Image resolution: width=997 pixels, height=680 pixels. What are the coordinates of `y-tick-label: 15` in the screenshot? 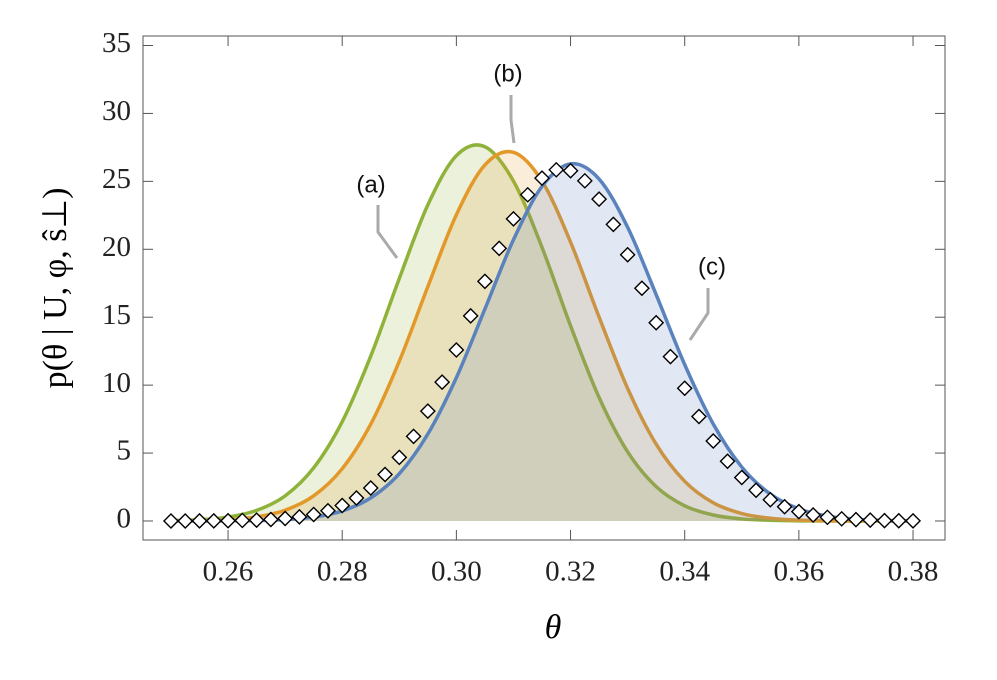 It's located at (116, 315).